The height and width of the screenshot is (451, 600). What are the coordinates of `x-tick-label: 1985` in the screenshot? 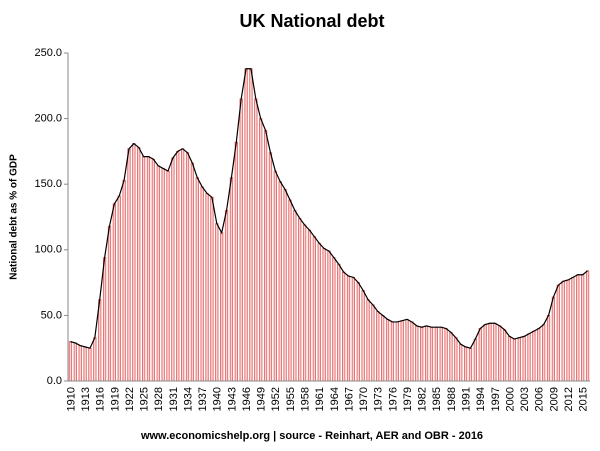 It's located at (437, 399).